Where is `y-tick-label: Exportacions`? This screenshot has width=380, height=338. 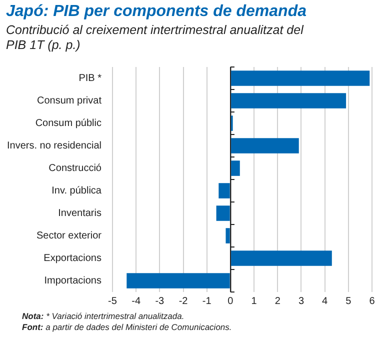 y-tick-label: Exportacions is located at coordinates (73, 258).